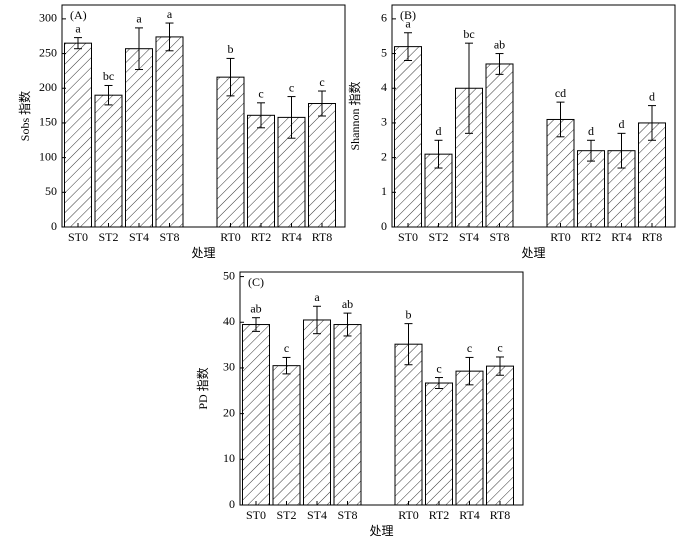 Image resolution: width=691 pixels, height=541 pixels. I want to click on y-tick-label: 5, so click(384, 52).